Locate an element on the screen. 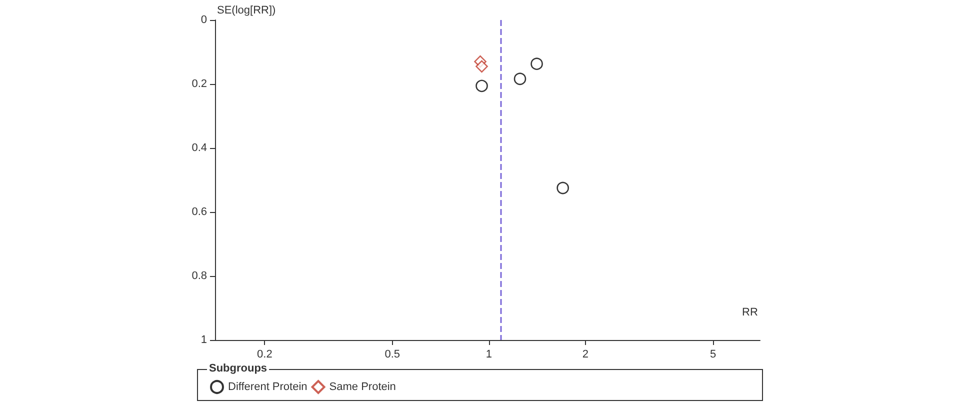  x-tick-label: 5 is located at coordinates (713, 354).